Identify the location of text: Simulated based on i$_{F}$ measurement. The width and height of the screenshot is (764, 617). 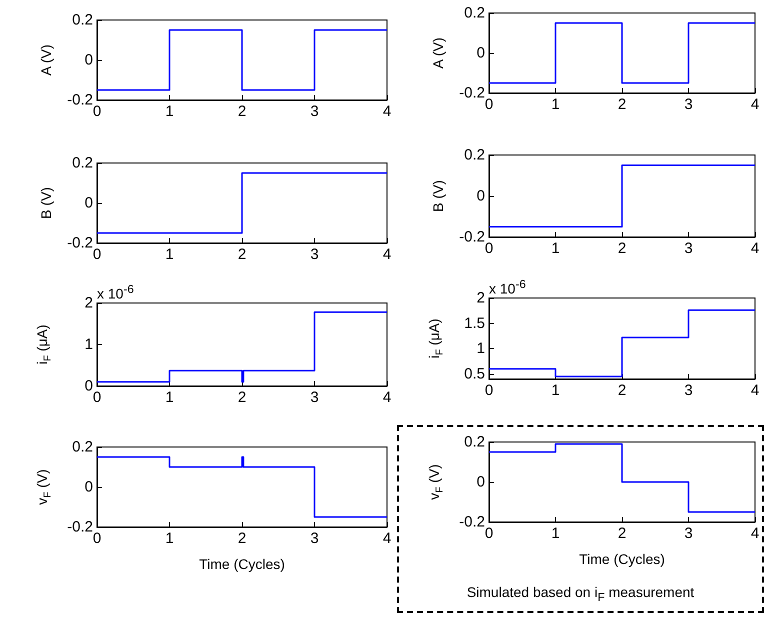
(581, 594).